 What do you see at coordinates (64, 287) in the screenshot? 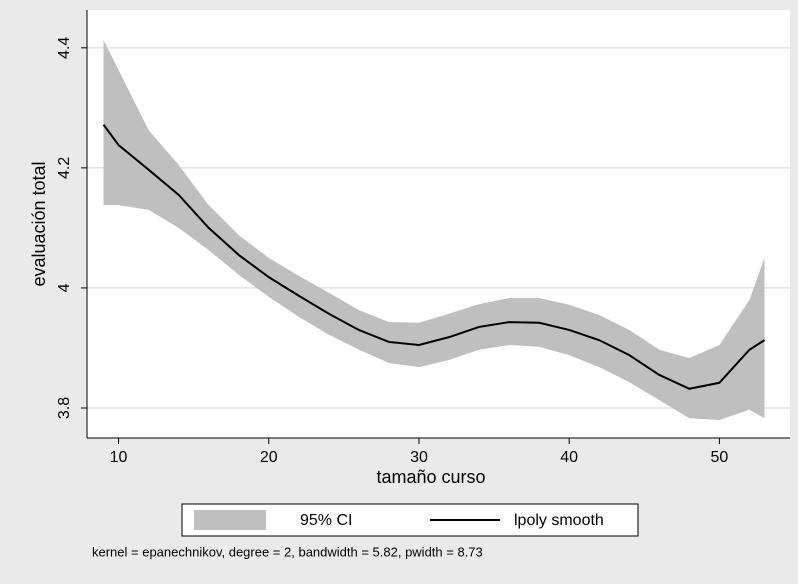
I see `y-tick-label: 4` at bounding box center [64, 287].